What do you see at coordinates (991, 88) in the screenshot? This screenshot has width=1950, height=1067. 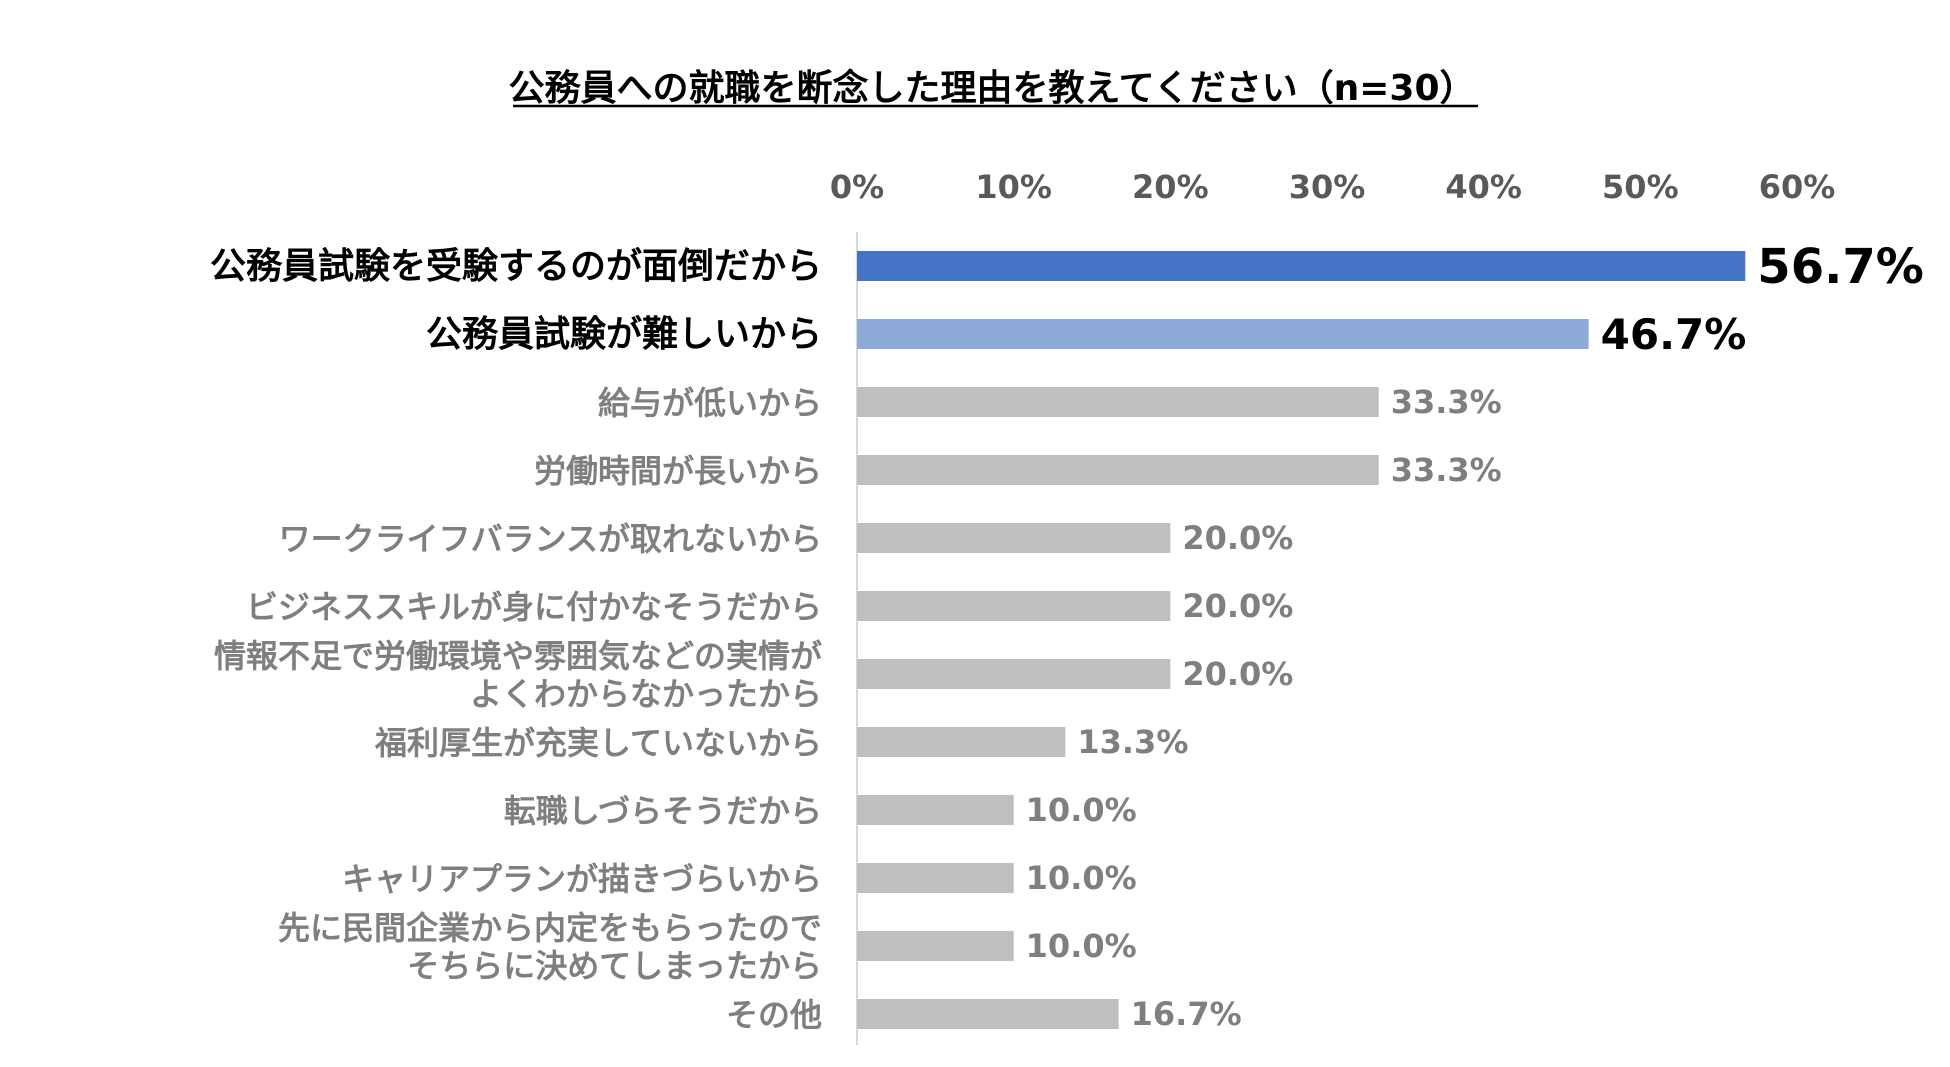 I see `chart-title: 公務員への就職を断念した理由を教えてください（n=30）` at bounding box center [991, 88].